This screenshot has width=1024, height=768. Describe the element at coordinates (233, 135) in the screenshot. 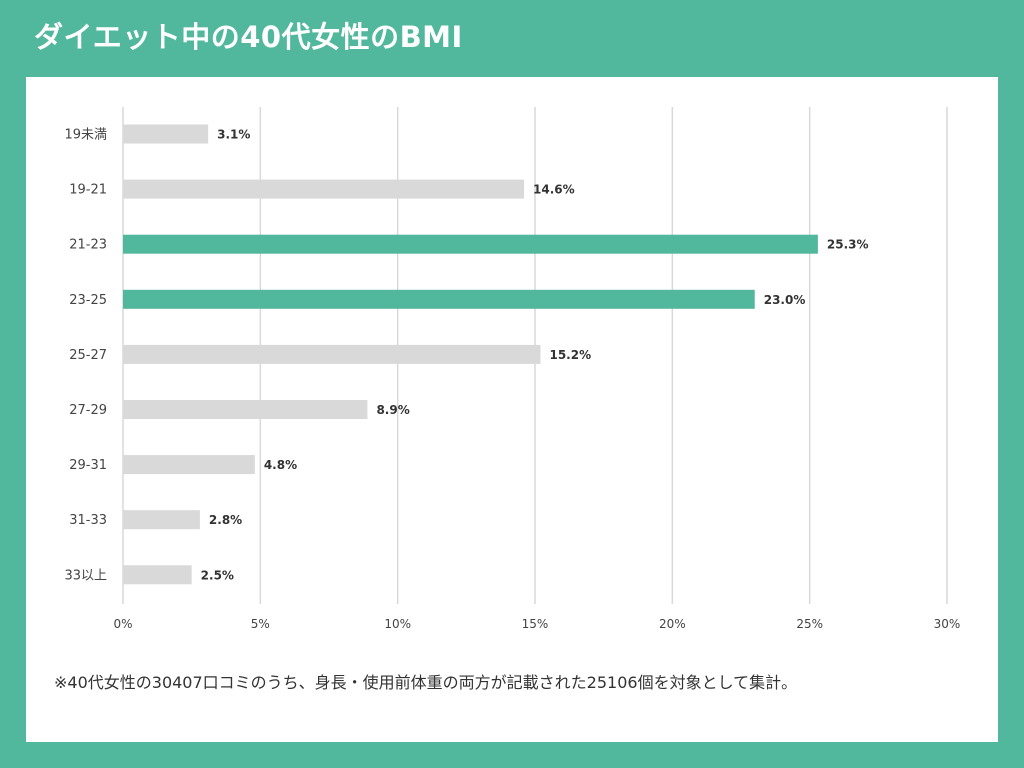

I see `data-label: 3.1%` at that location.